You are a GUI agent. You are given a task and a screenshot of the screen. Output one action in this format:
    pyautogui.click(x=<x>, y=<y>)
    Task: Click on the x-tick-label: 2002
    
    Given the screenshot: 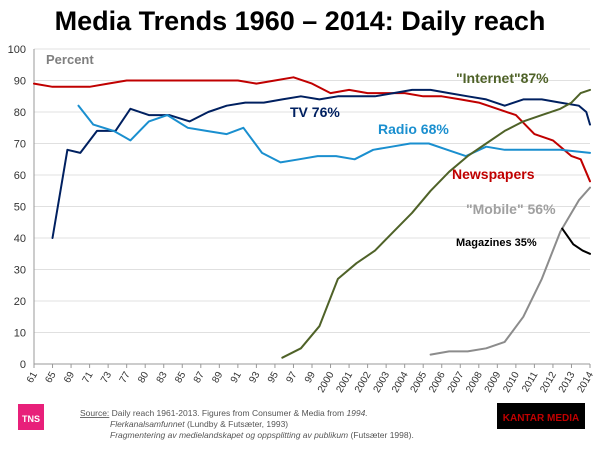 What is the action you would take?
    pyautogui.click(x=363, y=382)
    